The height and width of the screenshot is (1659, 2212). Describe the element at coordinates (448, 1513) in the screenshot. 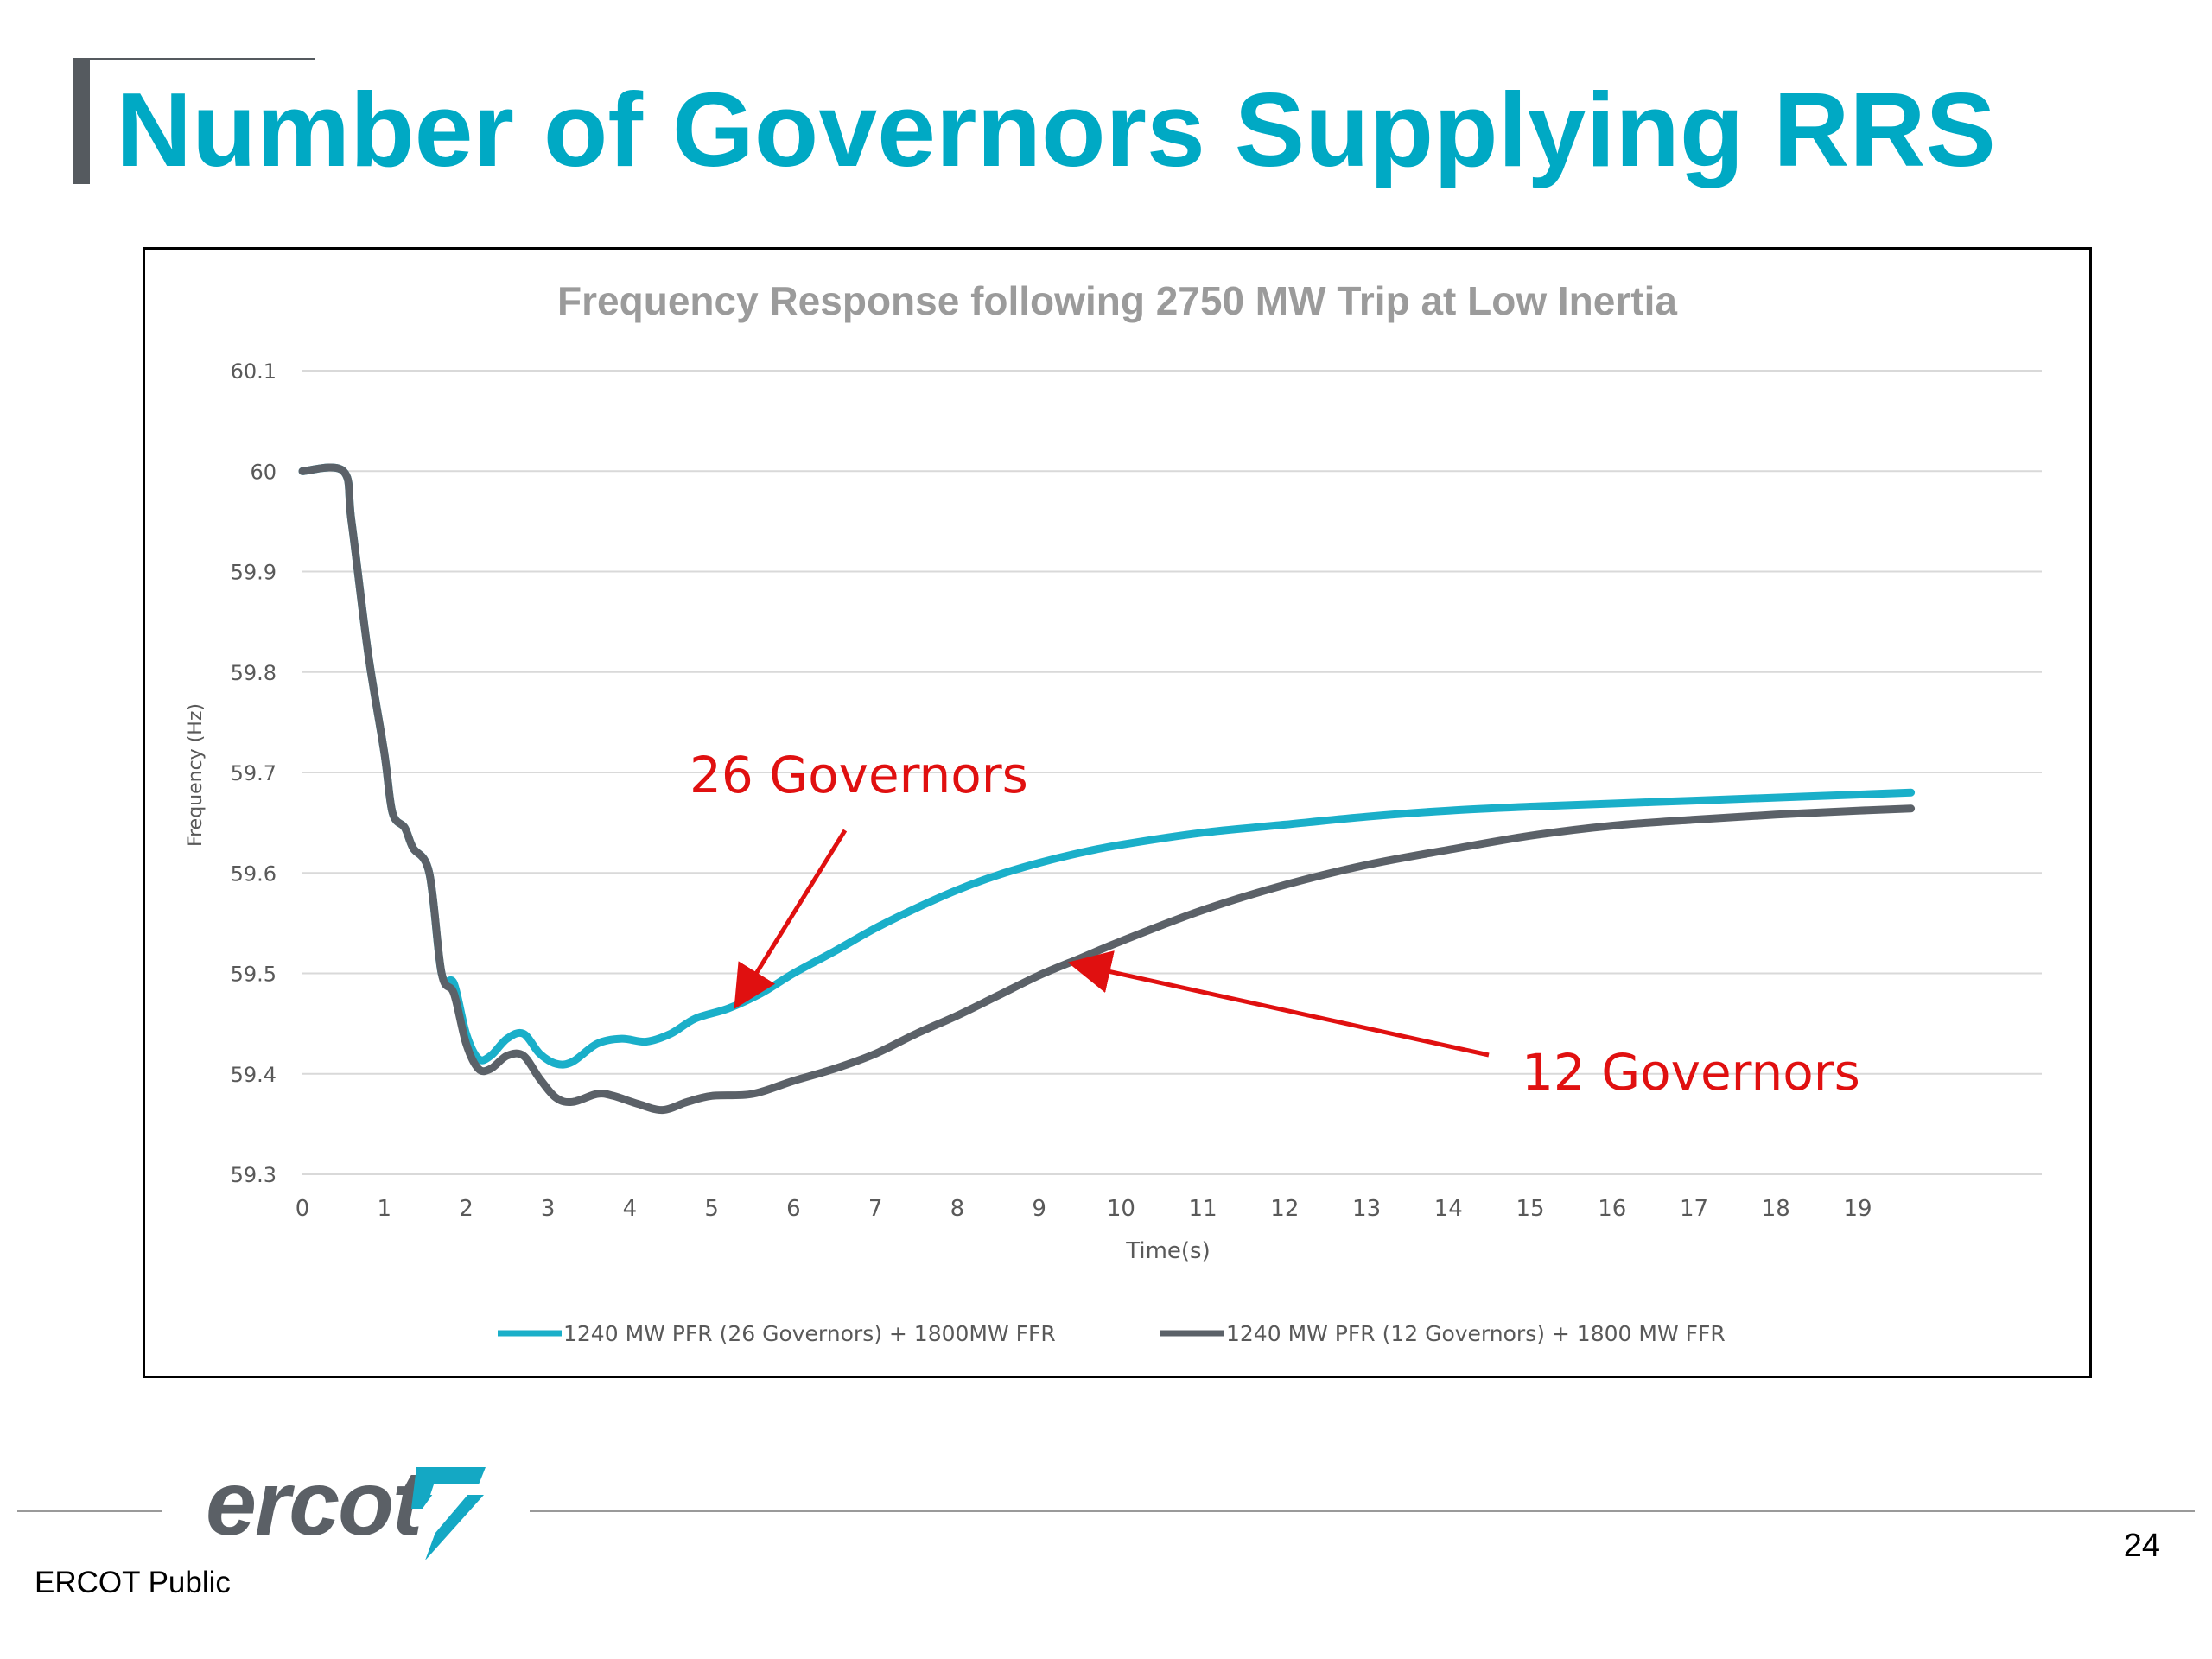

I see `ercot-bolt-icon` at that location.